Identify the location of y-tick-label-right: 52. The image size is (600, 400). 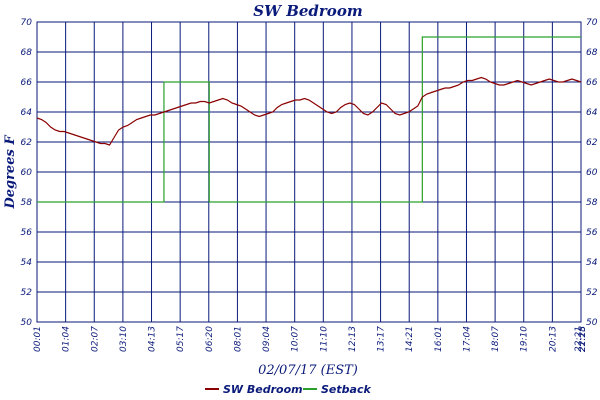
(592, 293).